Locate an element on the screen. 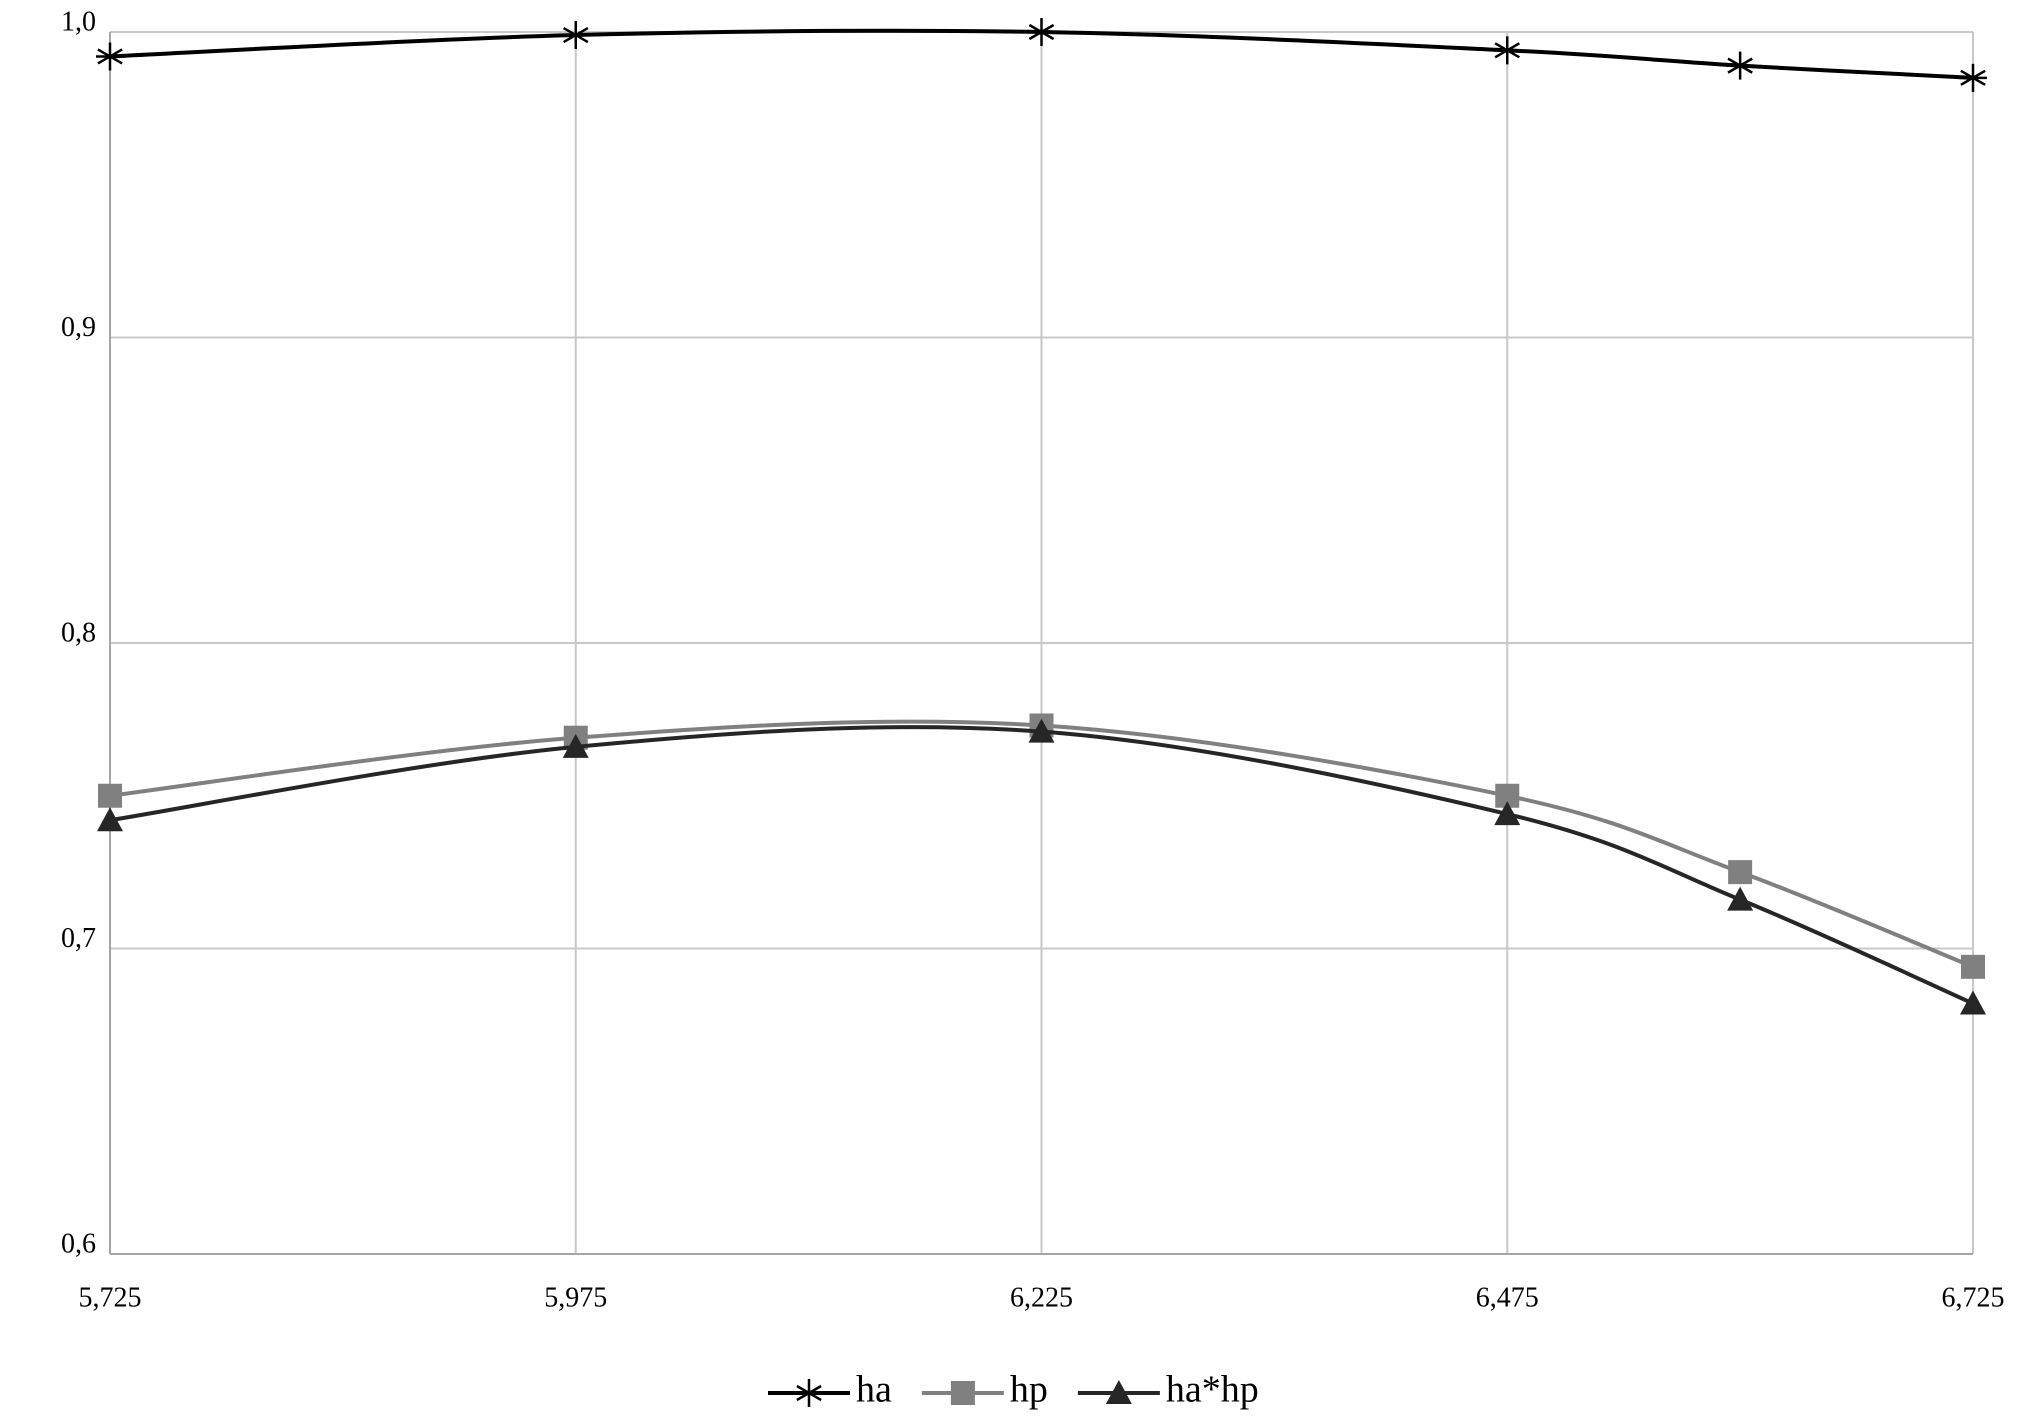 The width and height of the screenshot is (2037, 1428). y-tick-label: 0,8 is located at coordinates (78, 632).